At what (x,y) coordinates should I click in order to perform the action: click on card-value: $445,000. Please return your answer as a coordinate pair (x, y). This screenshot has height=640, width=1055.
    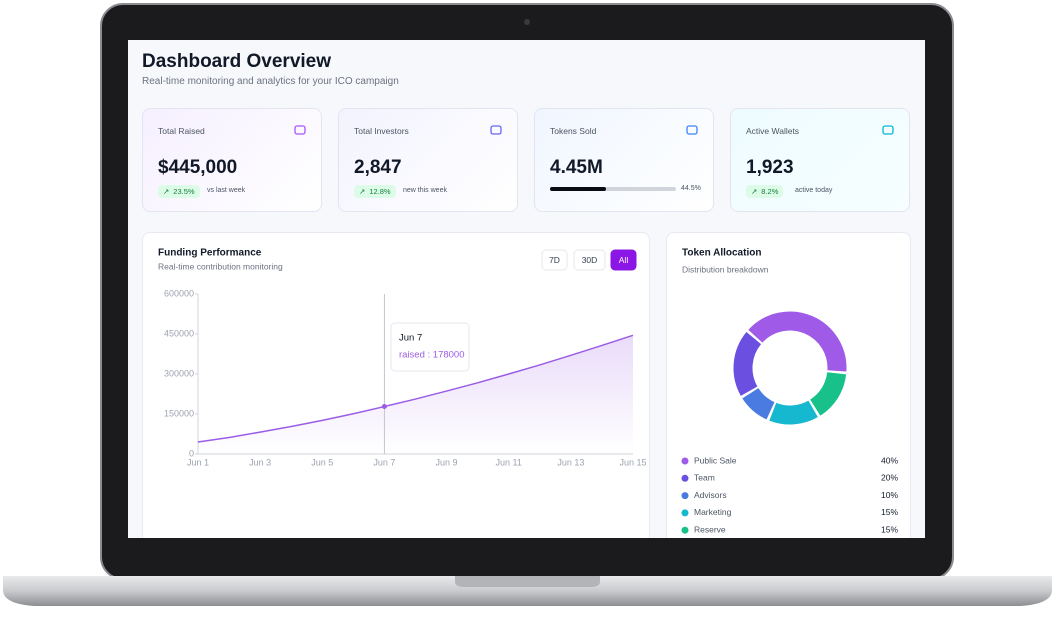
    Looking at the image, I should click on (198, 167).